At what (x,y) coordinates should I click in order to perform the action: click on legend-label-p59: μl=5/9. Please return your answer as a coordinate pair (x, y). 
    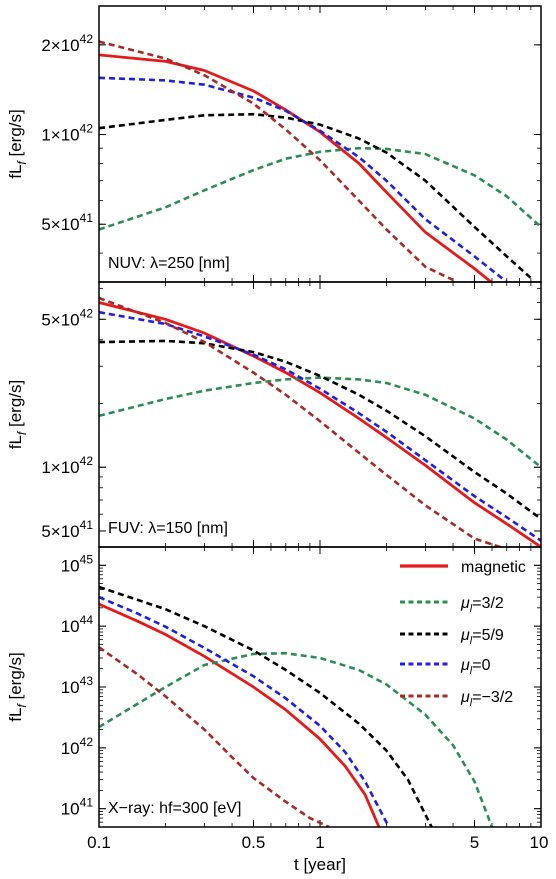
    Looking at the image, I should click on (482, 637).